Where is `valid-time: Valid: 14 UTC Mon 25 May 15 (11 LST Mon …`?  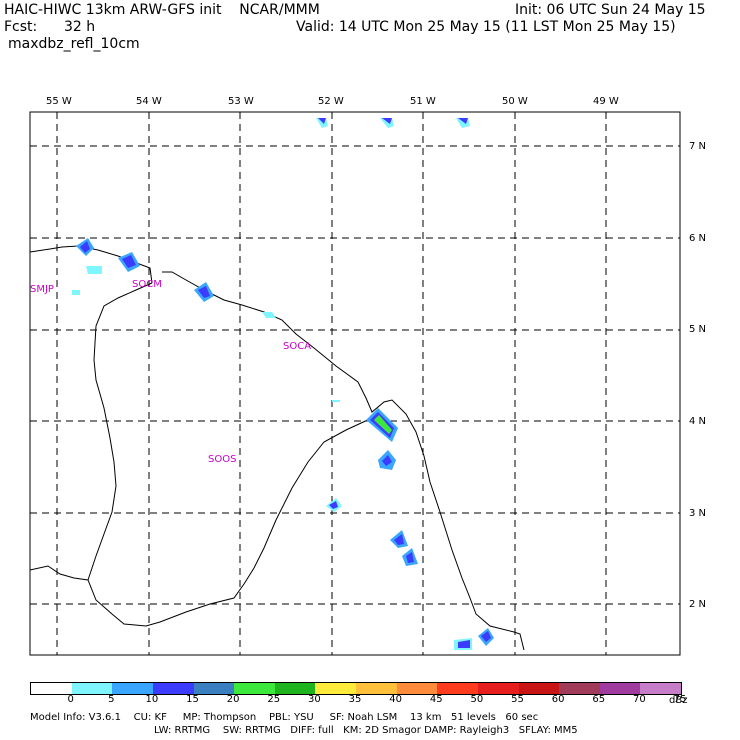
valid-time: Valid: 14 UTC Mon 25 May 15 (11 LST Mon … is located at coordinates (486, 27).